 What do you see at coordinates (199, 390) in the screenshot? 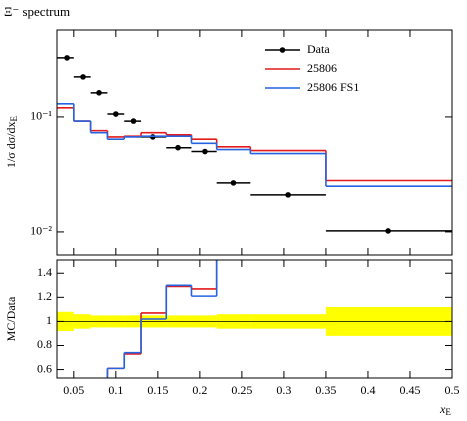
I see `x-tick-label: 0.2` at bounding box center [199, 390].